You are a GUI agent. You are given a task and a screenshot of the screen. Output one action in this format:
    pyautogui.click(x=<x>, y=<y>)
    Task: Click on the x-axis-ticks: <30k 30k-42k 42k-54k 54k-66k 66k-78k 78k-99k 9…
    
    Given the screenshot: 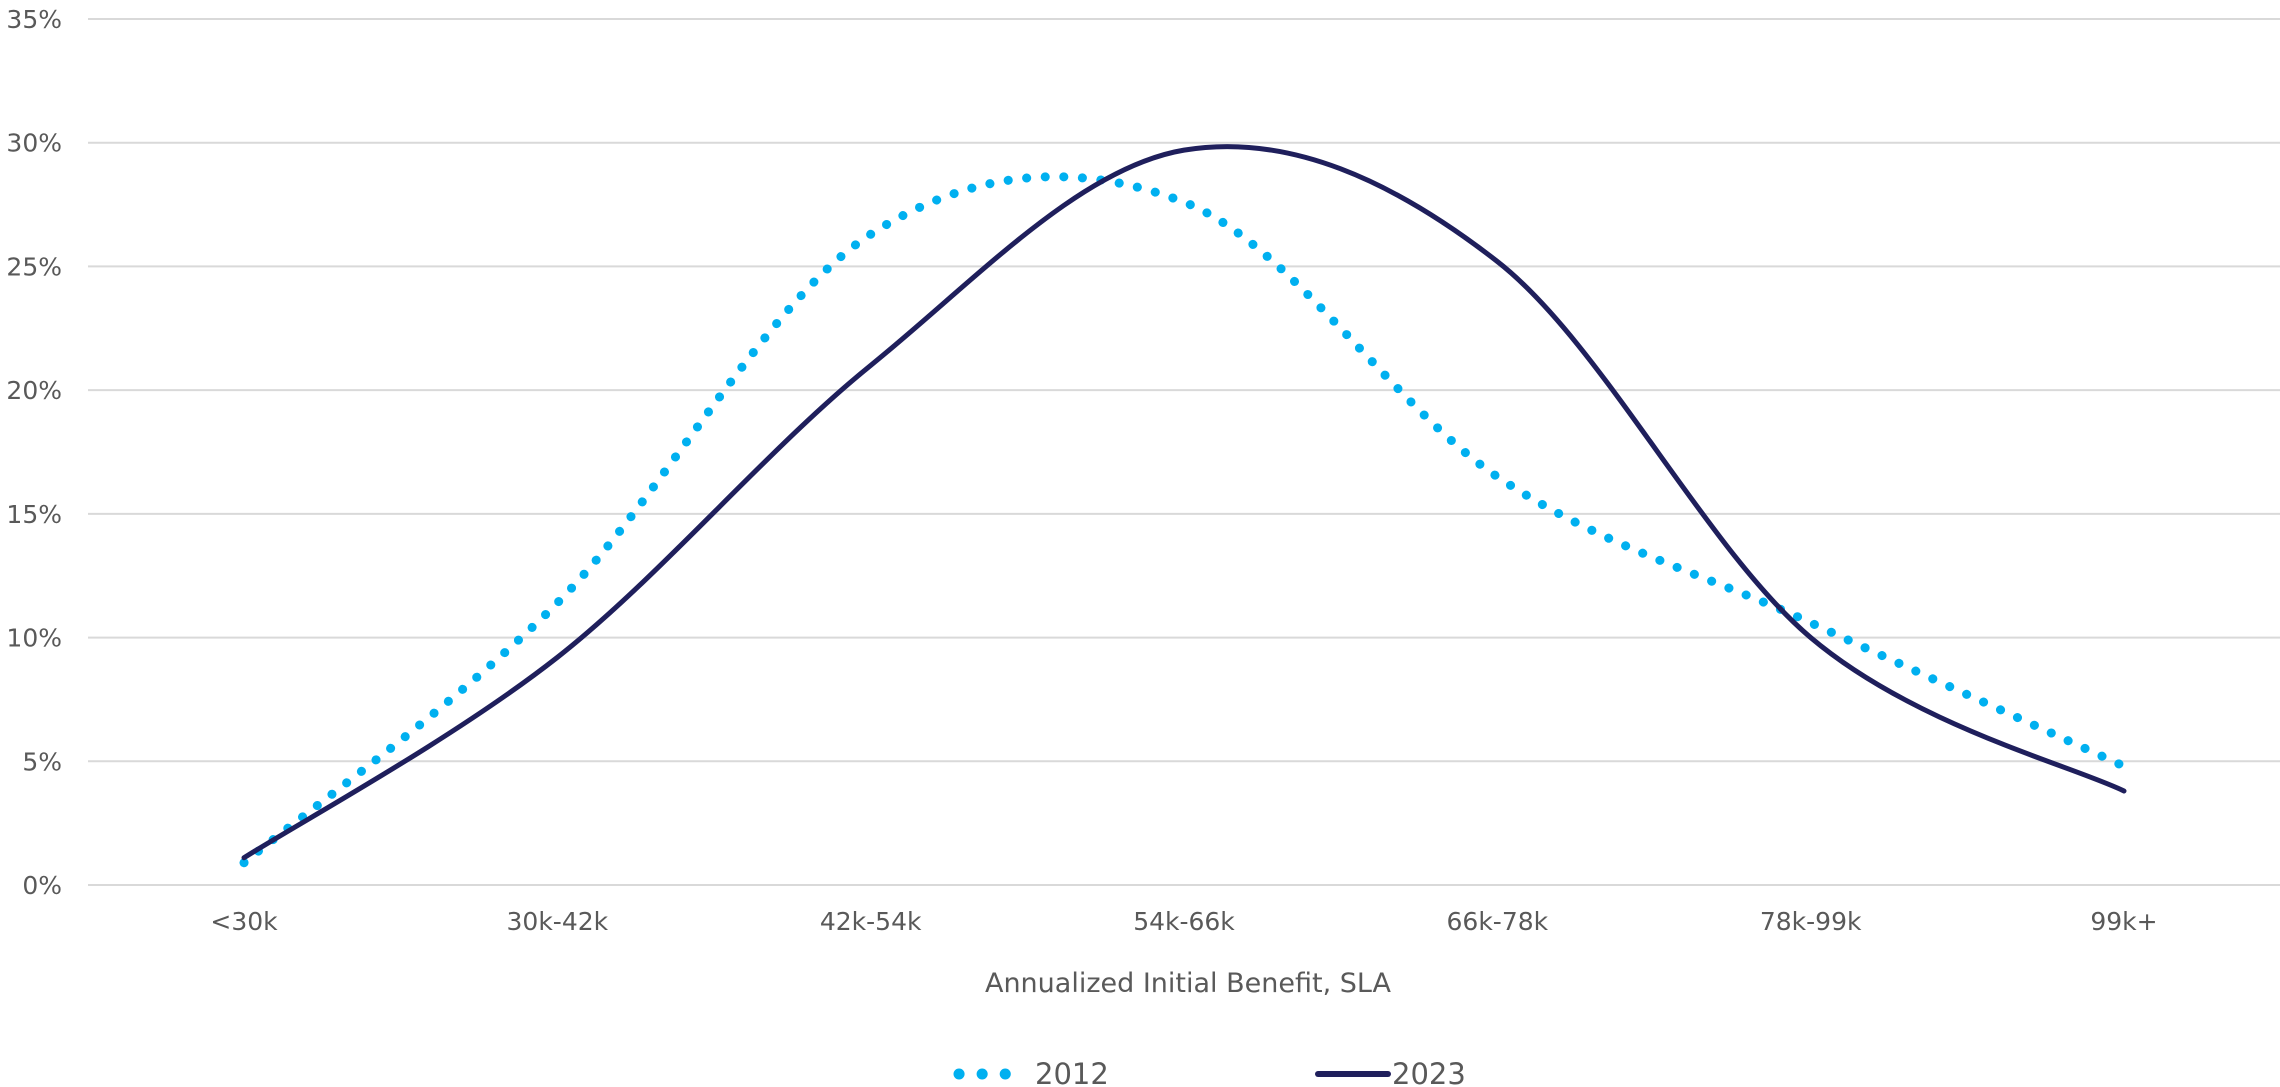 What is the action you would take?
    pyautogui.click(x=1183, y=921)
    